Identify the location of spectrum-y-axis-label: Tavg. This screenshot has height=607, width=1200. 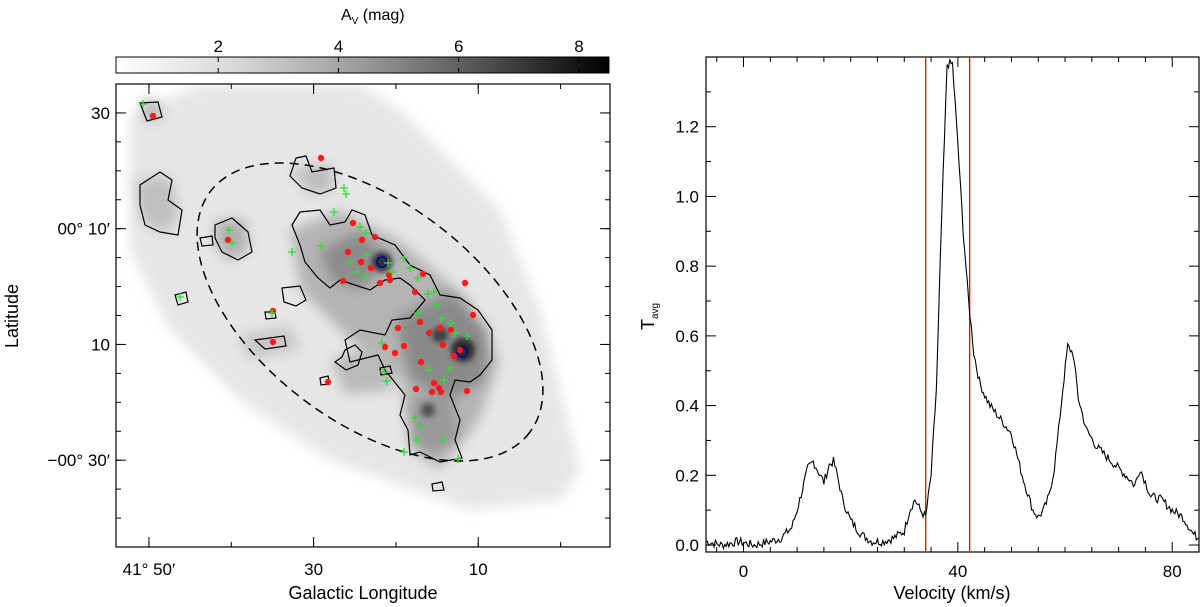
(649, 316).